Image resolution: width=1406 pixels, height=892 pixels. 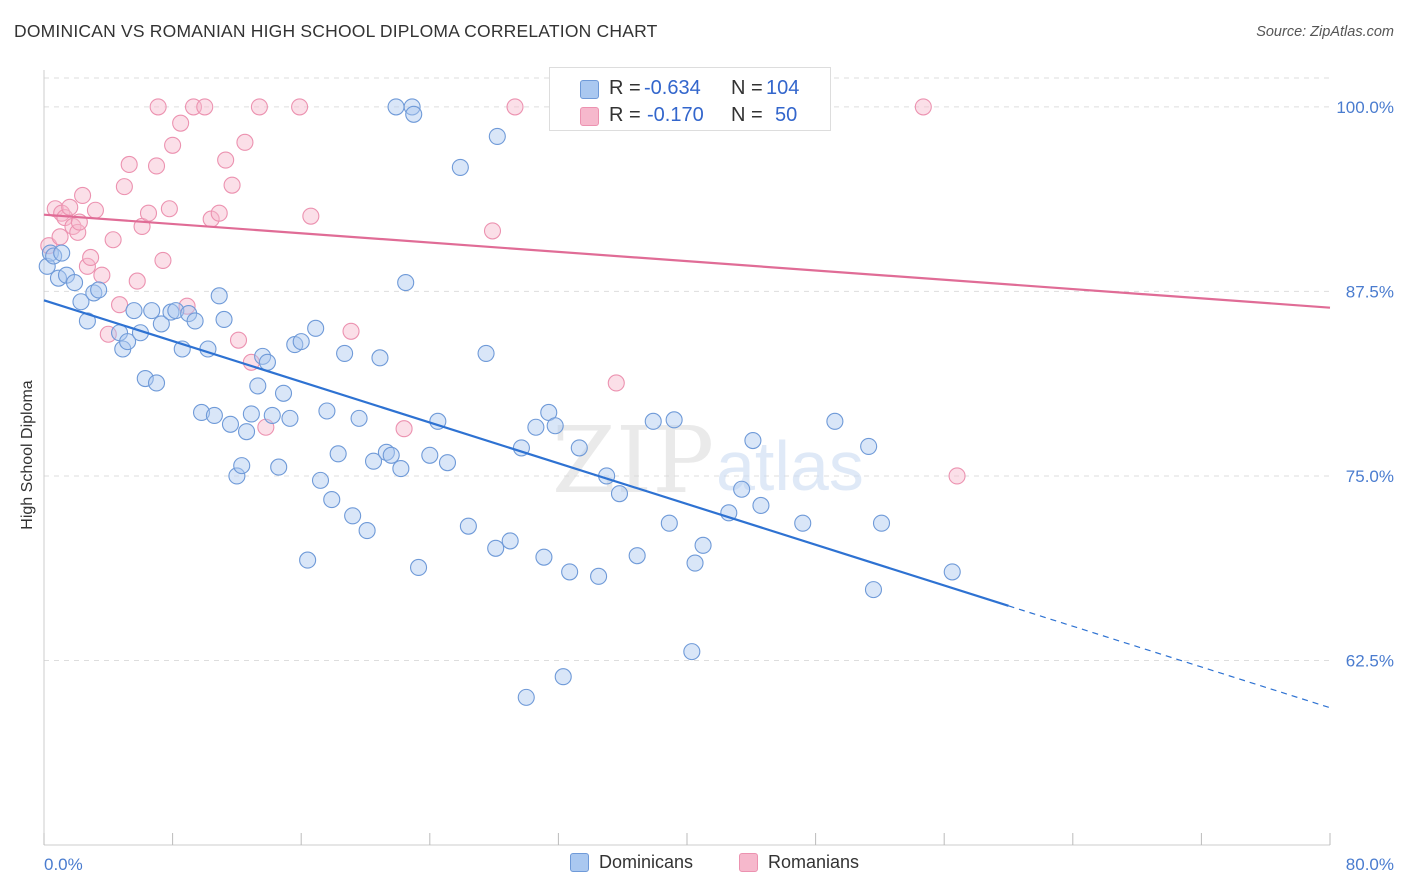 What do you see at coordinates (589, 89) in the screenshot?
I see `legend-swatch-blue` at bounding box center [589, 89].